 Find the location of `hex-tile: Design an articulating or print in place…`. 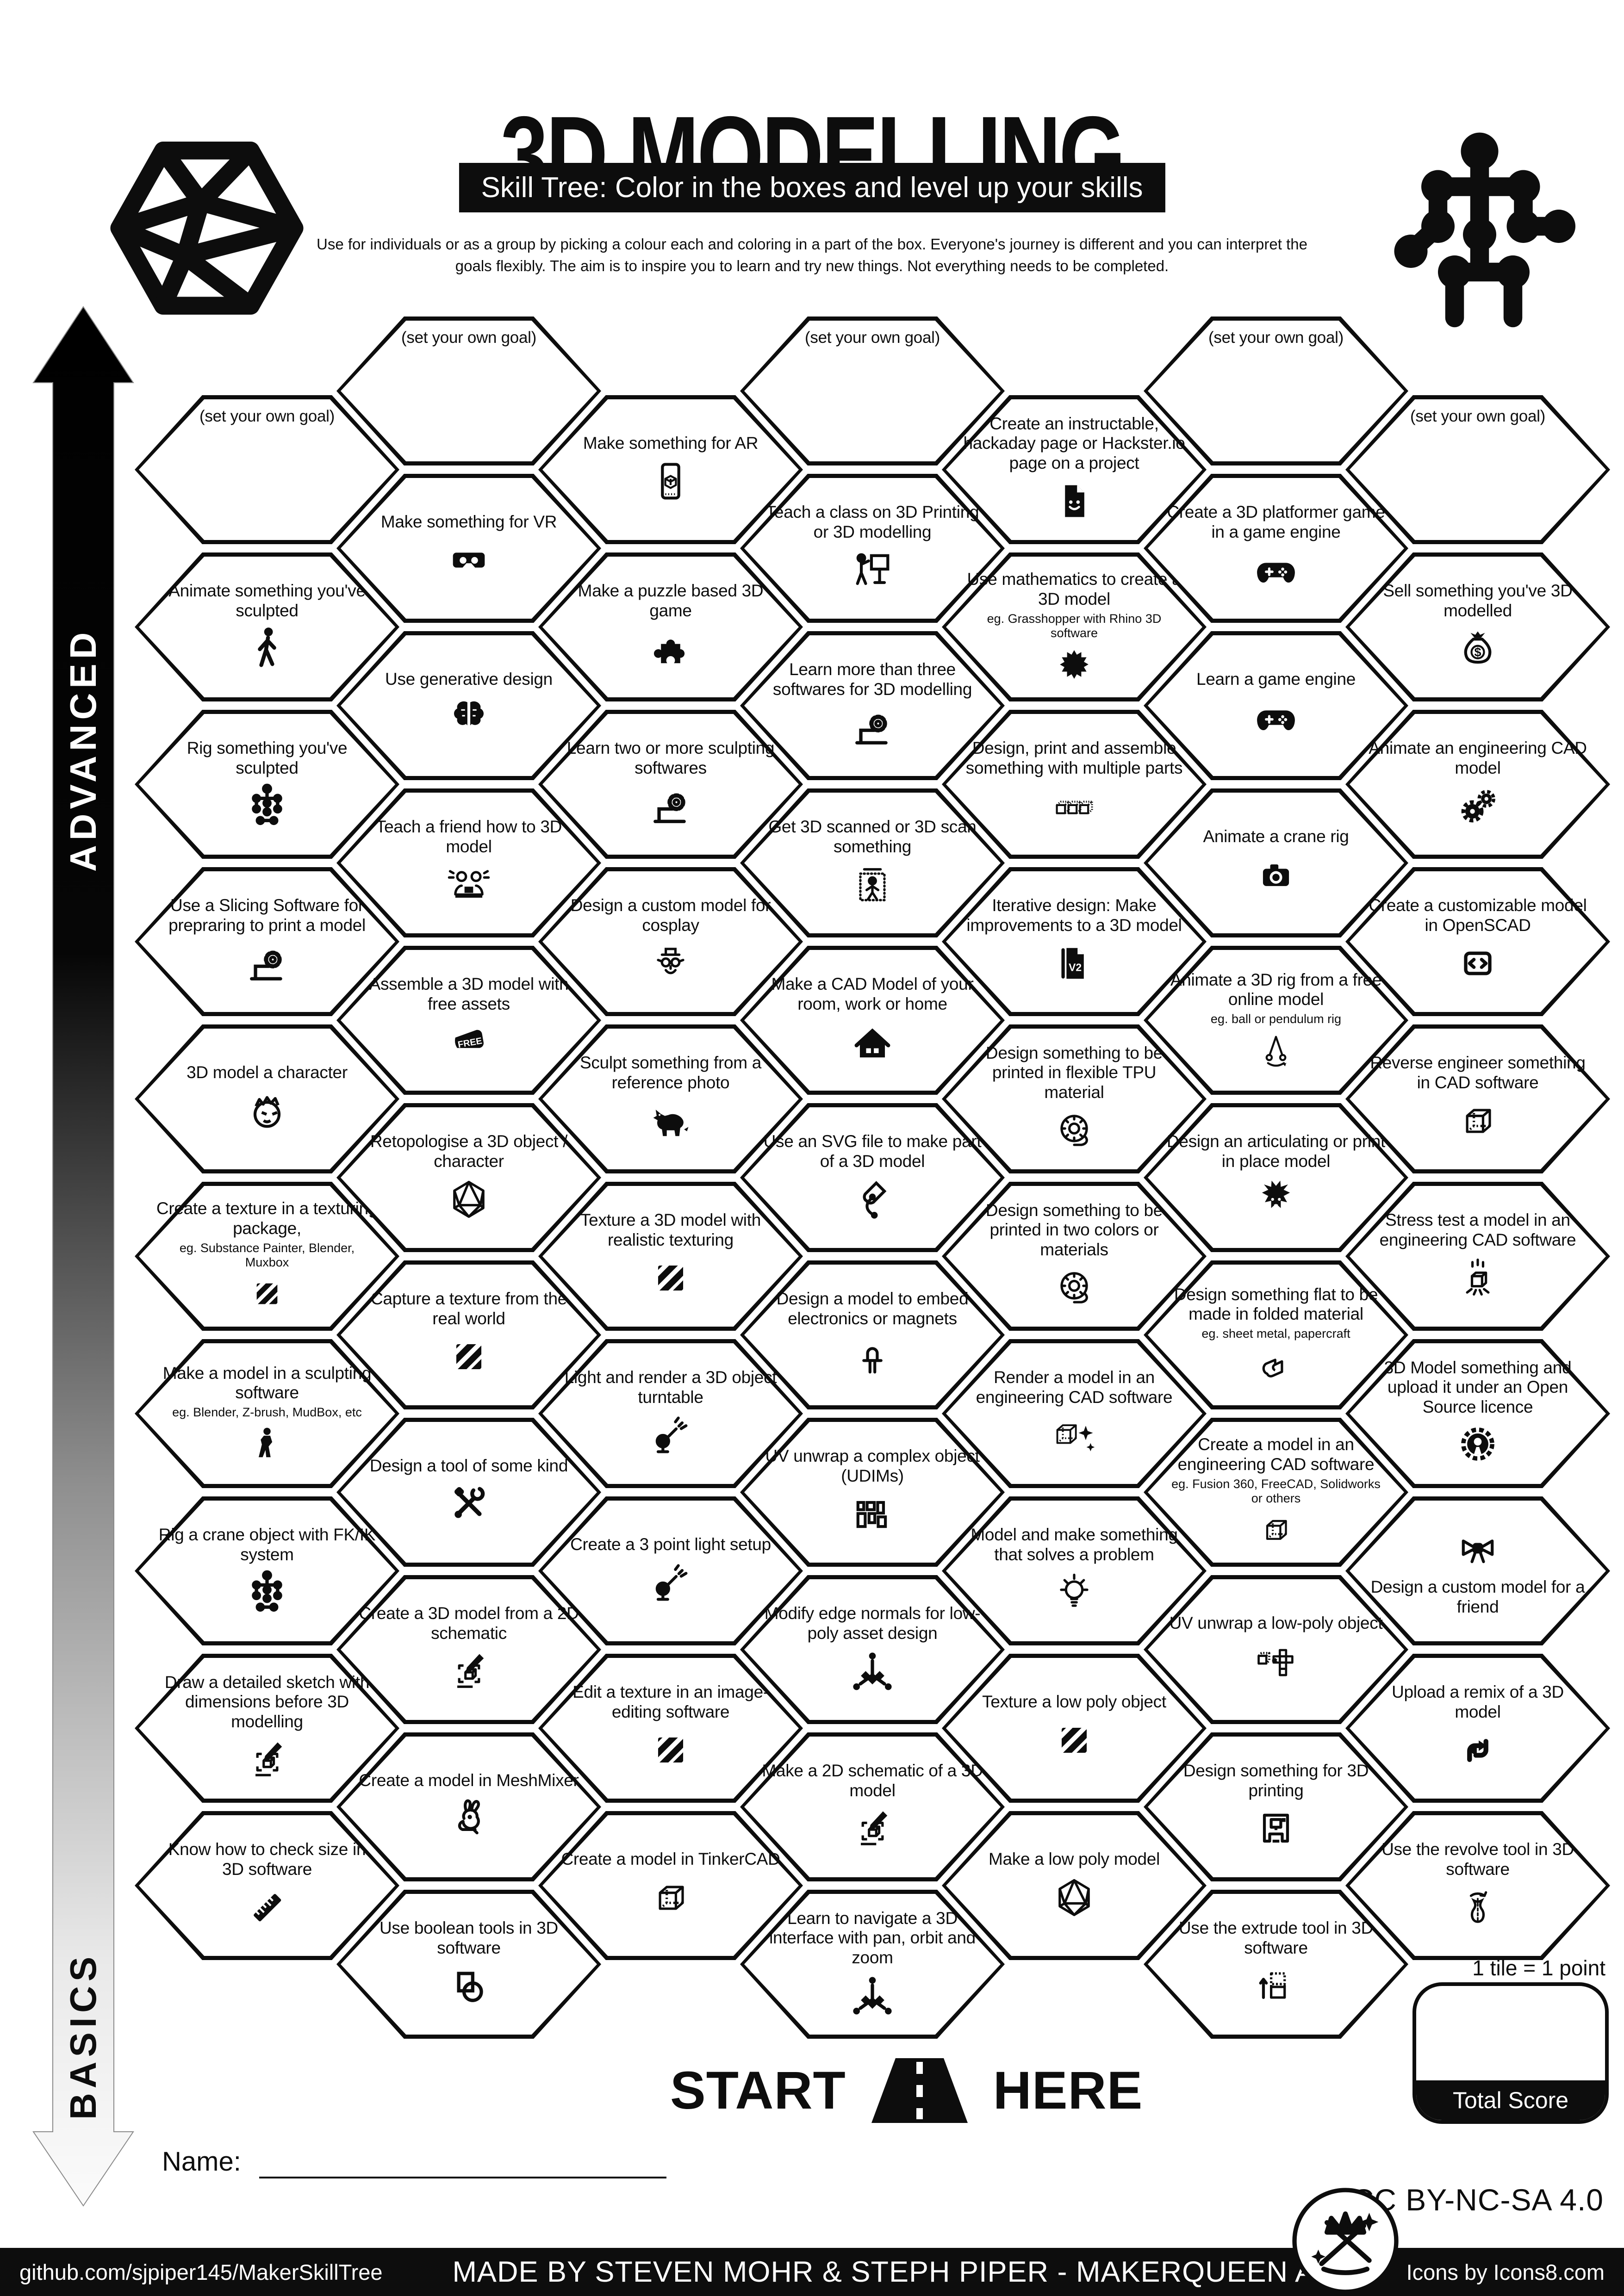

hex-tile: Design an articulating or print in place… is located at coordinates (1276, 1177).